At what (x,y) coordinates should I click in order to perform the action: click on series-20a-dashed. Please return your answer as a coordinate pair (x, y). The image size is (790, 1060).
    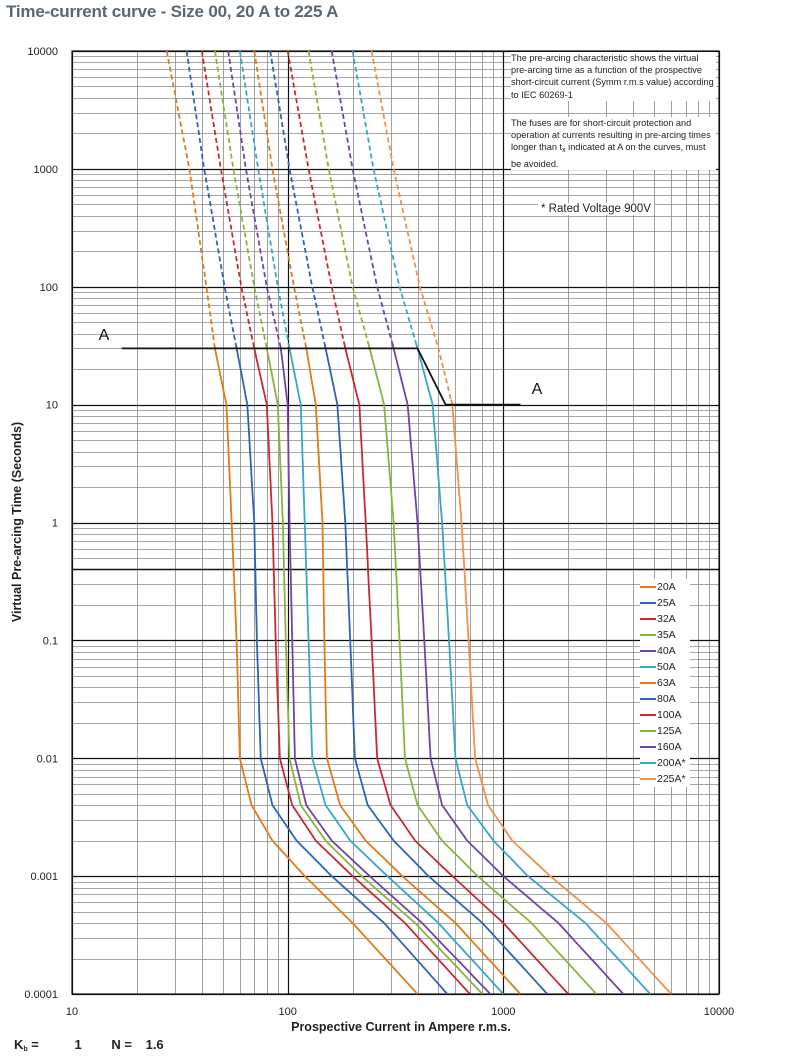
    Looking at the image, I should click on (190, 197).